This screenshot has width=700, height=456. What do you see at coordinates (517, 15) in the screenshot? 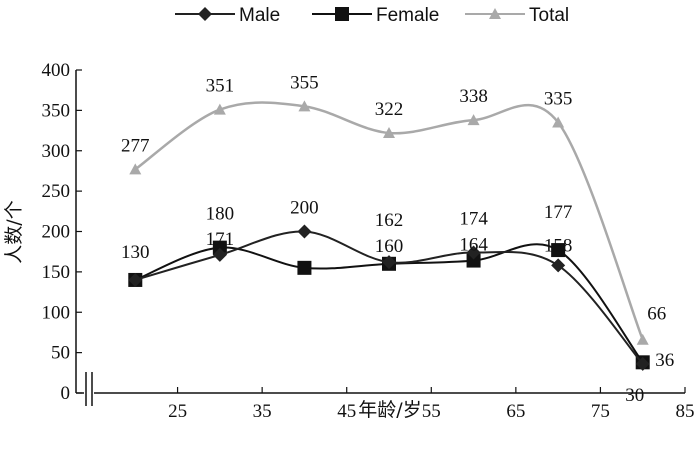
I see `legend-item-total: Total` at bounding box center [517, 15].